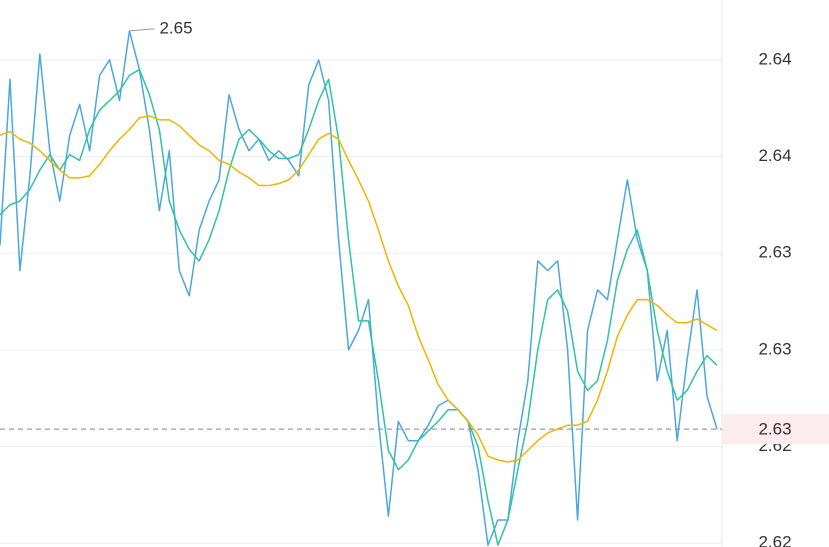  I want to click on last-price-box, so click(775, 429).